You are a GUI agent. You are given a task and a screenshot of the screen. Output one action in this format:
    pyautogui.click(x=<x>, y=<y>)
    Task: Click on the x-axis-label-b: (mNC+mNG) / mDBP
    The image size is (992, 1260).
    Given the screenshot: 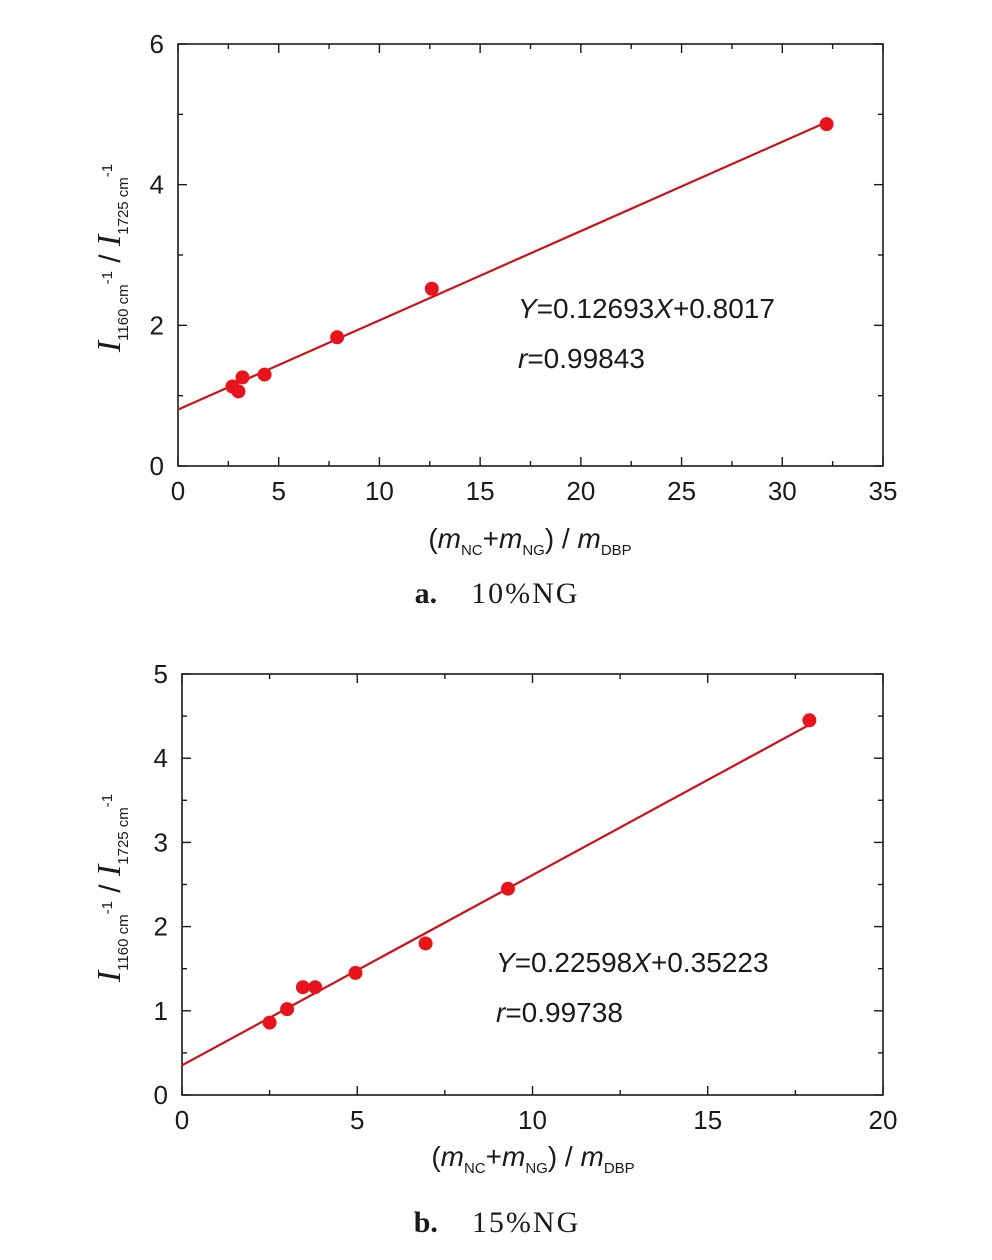 What is the action you would take?
    pyautogui.click(x=532, y=1159)
    